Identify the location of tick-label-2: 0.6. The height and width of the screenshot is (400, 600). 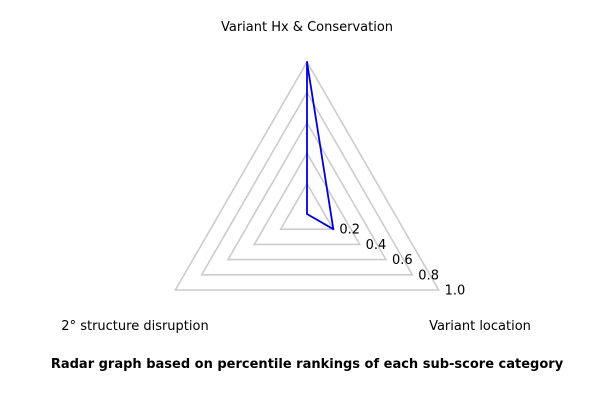
(402, 260).